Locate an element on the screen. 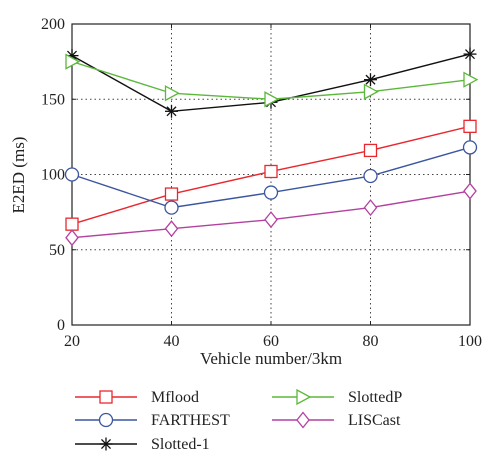 Image resolution: width=500 pixels, height=472 pixels. legend-item-mflood: Mflood is located at coordinates (137, 397).